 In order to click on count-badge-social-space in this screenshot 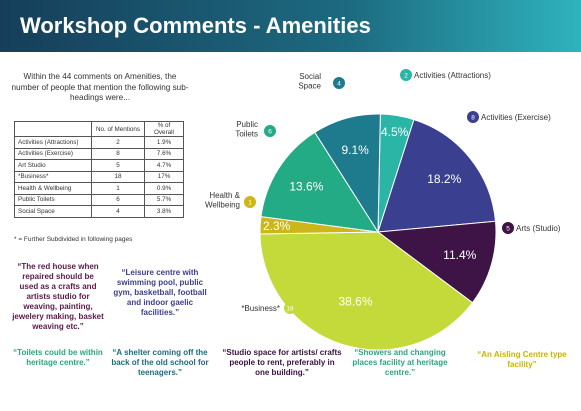, I will do `click(339, 83)`.